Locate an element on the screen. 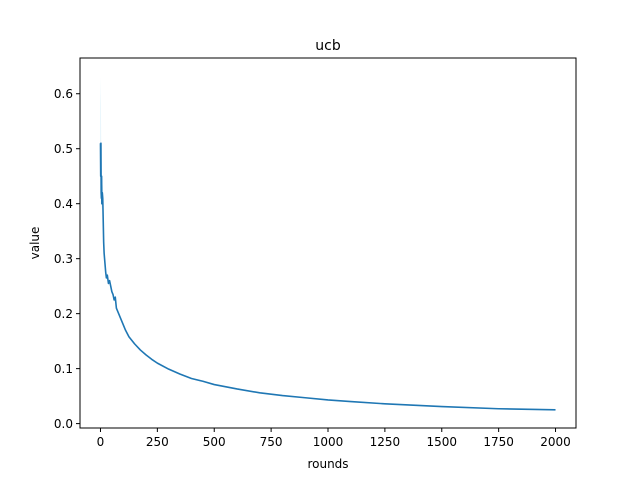 This screenshot has width=640, height=480. x-tick-label: 250 is located at coordinates (157, 442).